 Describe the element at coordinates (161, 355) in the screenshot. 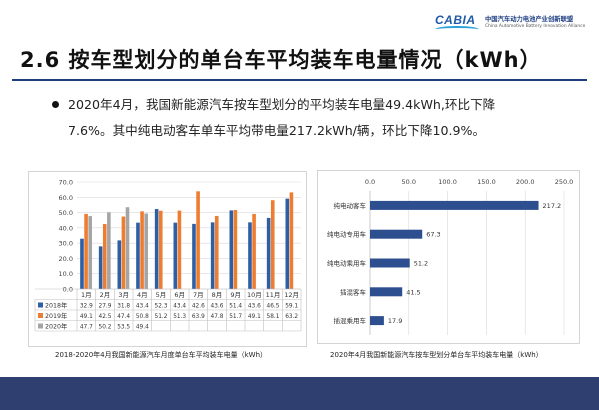

I see `monthly-chart-caption: 2018-2020年4月我国新能源汽车月度单台车平均装车电量（kWh）` at that location.